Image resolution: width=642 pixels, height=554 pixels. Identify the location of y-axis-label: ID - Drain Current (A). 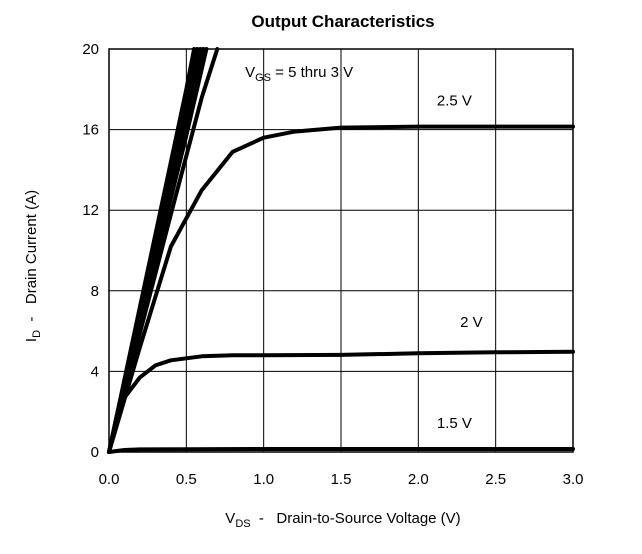
(33, 266).